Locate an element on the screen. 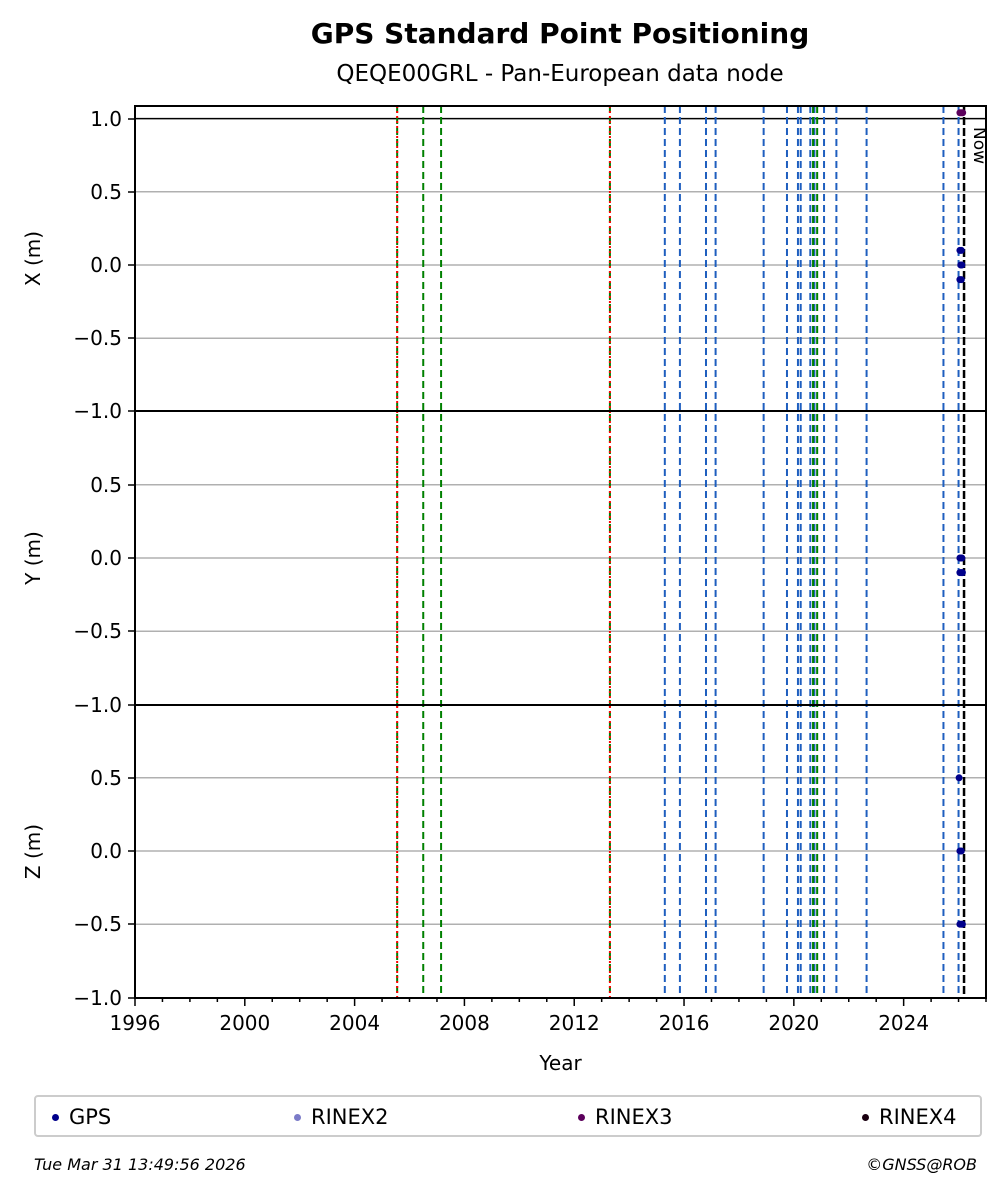 The height and width of the screenshot is (1194, 1005). y-tick-label: 1.0 is located at coordinates (106, 119).